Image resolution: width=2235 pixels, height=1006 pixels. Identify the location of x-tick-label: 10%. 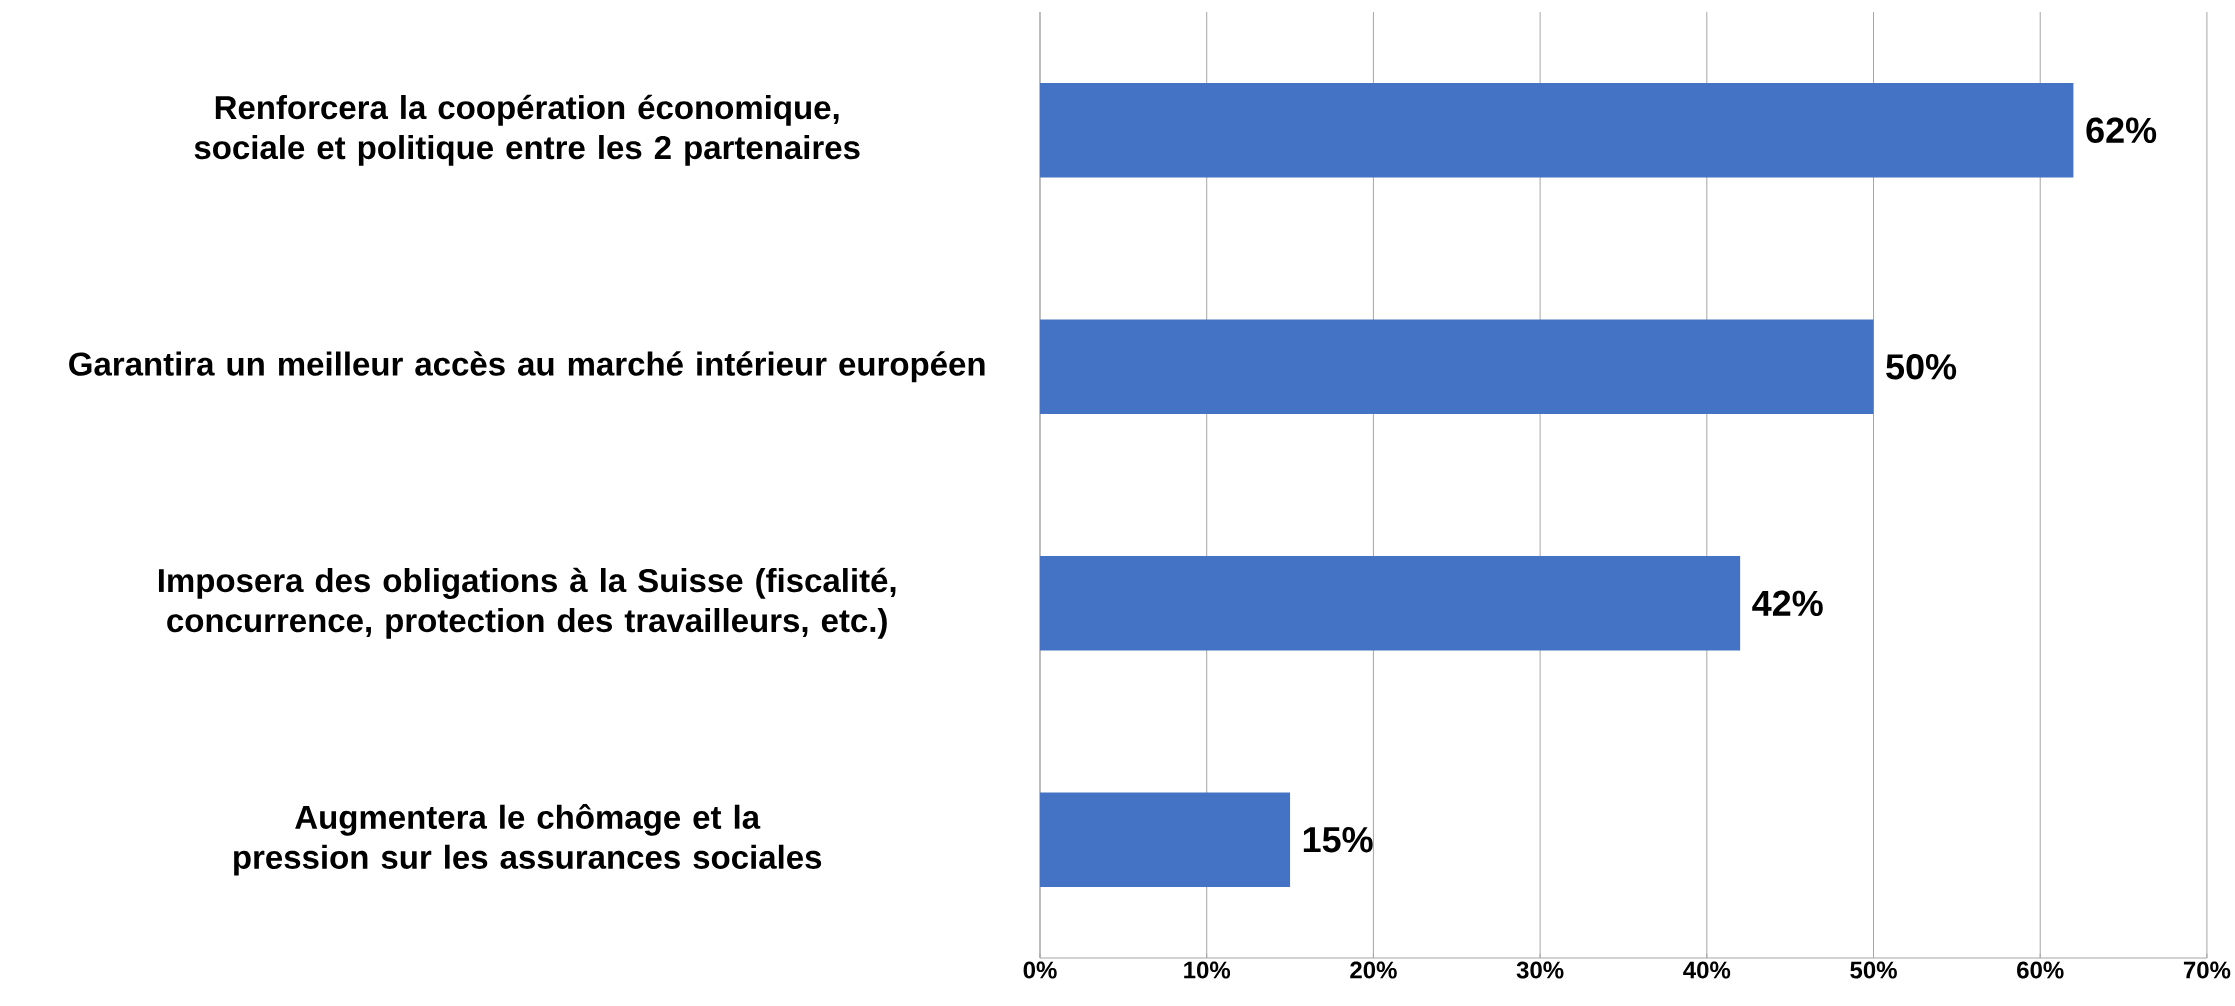
(1207, 970).